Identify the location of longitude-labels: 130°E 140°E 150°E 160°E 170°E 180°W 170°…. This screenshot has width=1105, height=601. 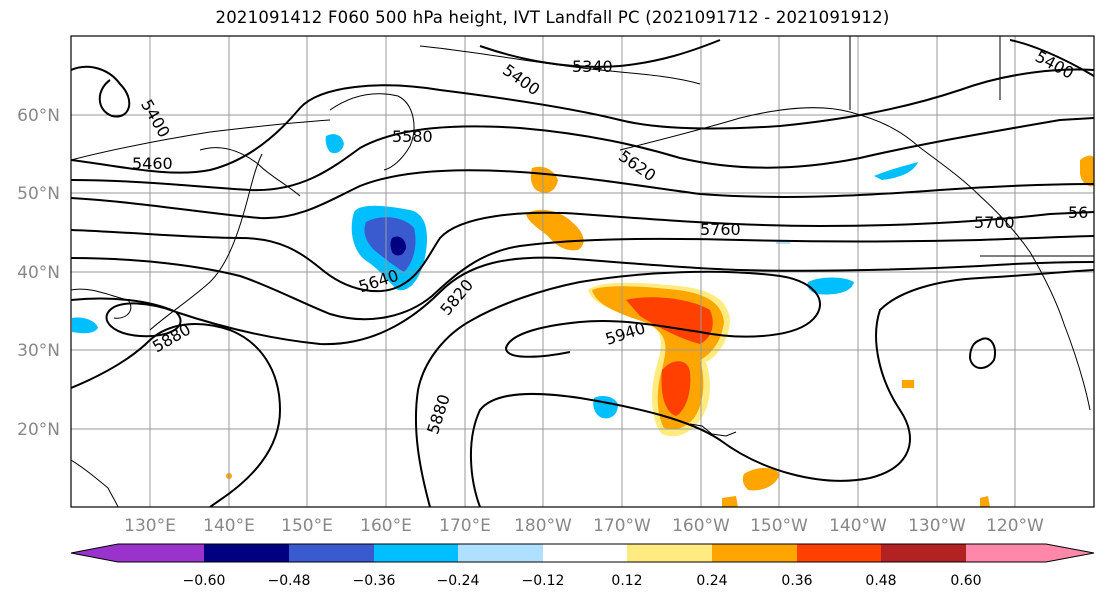
(584, 526).